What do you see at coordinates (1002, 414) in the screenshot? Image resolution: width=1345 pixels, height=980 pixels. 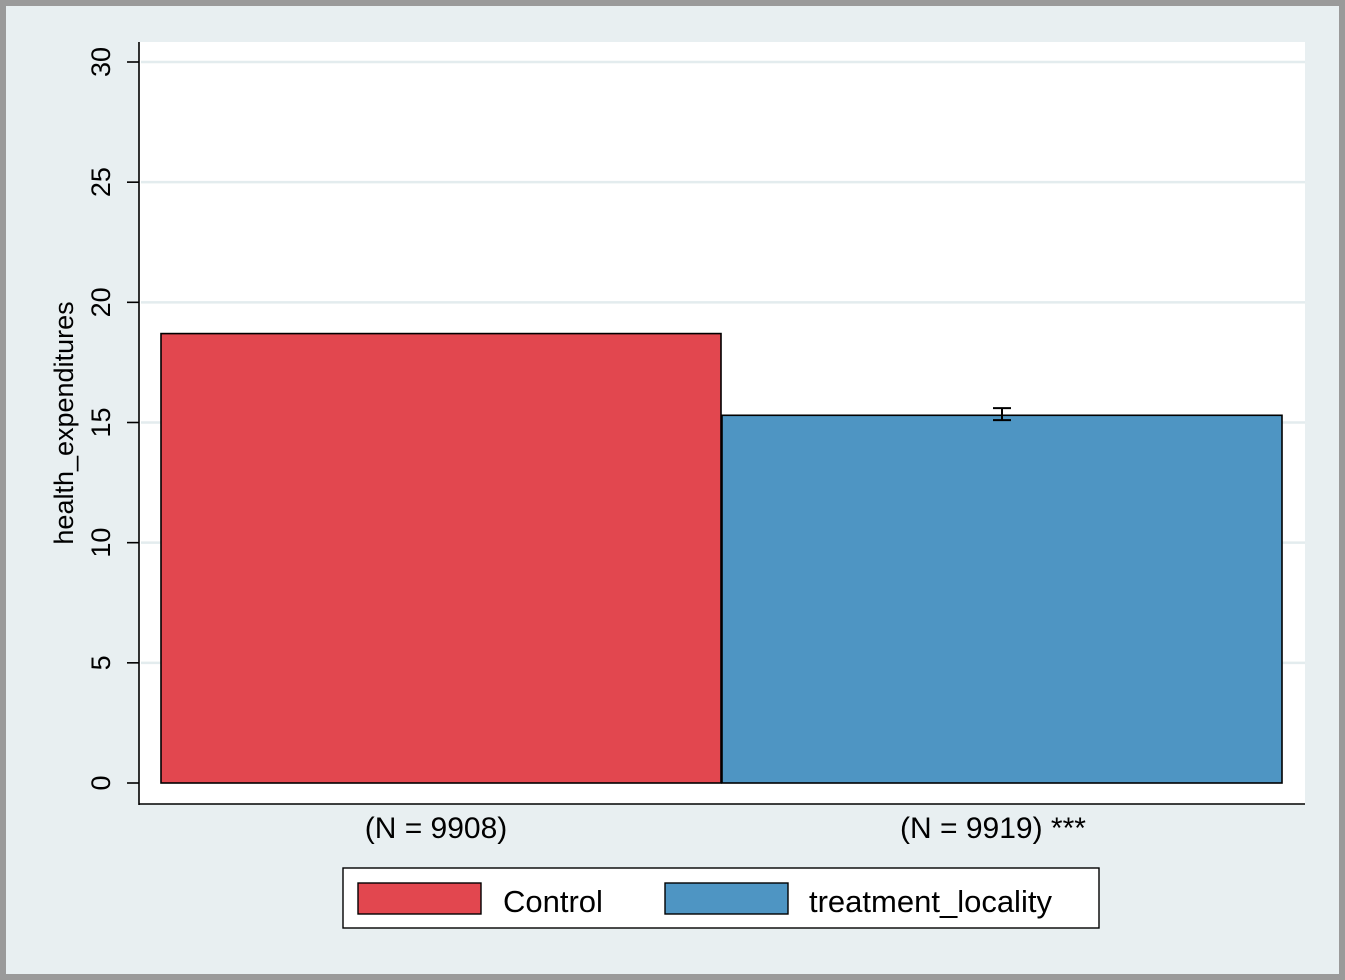 I see `error-bars` at bounding box center [1002, 414].